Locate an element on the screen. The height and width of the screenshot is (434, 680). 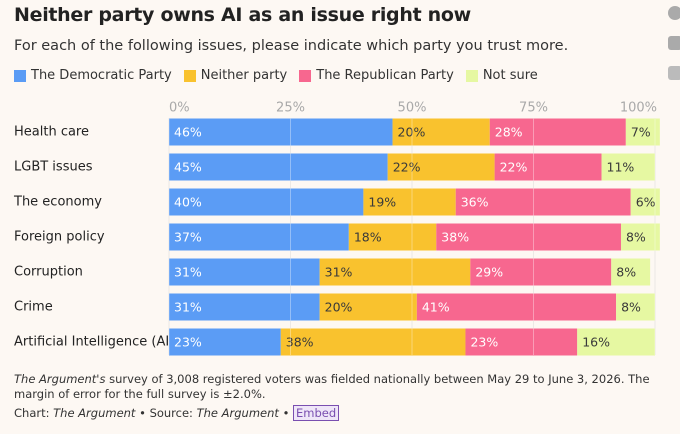
data-label: 7% is located at coordinates (641, 132).